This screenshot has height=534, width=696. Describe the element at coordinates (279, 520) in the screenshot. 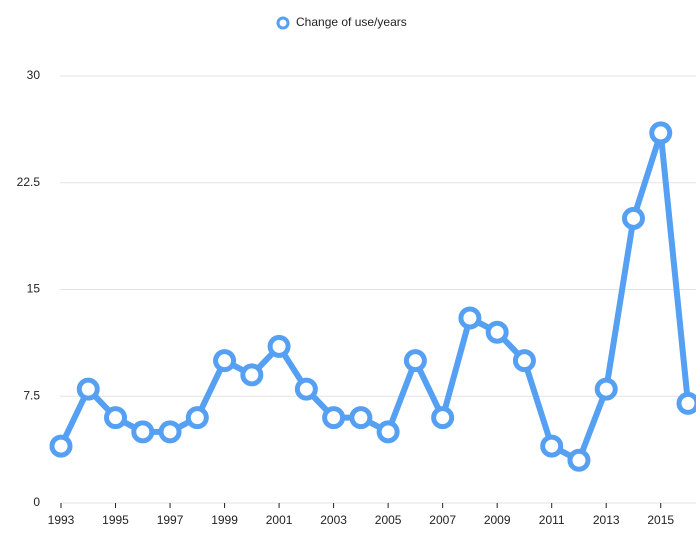

I see `x-tick-label: 2001` at that location.